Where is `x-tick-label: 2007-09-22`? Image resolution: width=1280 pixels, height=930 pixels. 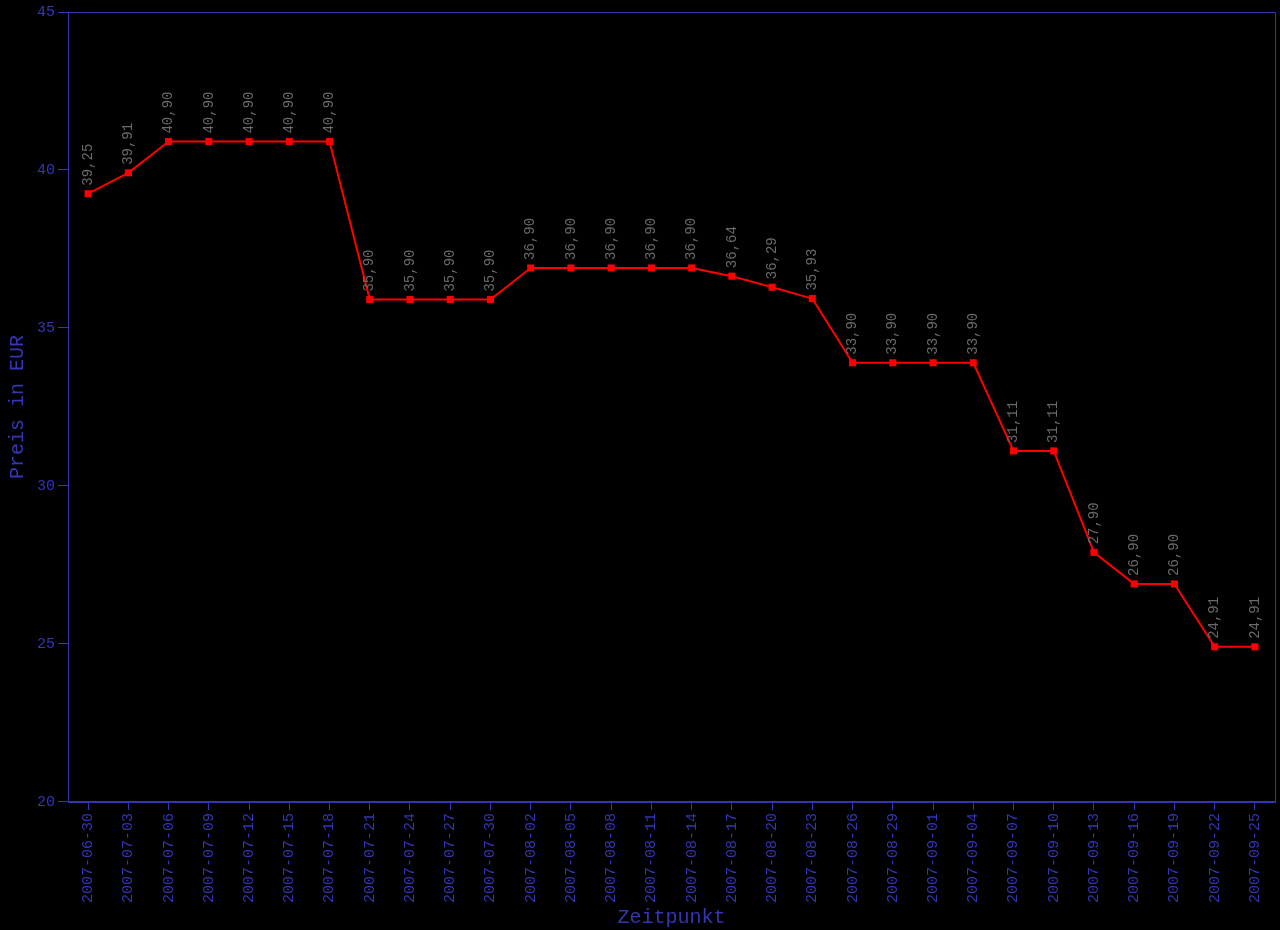
x-tick-label: 2007-09-22 is located at coordinates (1215, 857).